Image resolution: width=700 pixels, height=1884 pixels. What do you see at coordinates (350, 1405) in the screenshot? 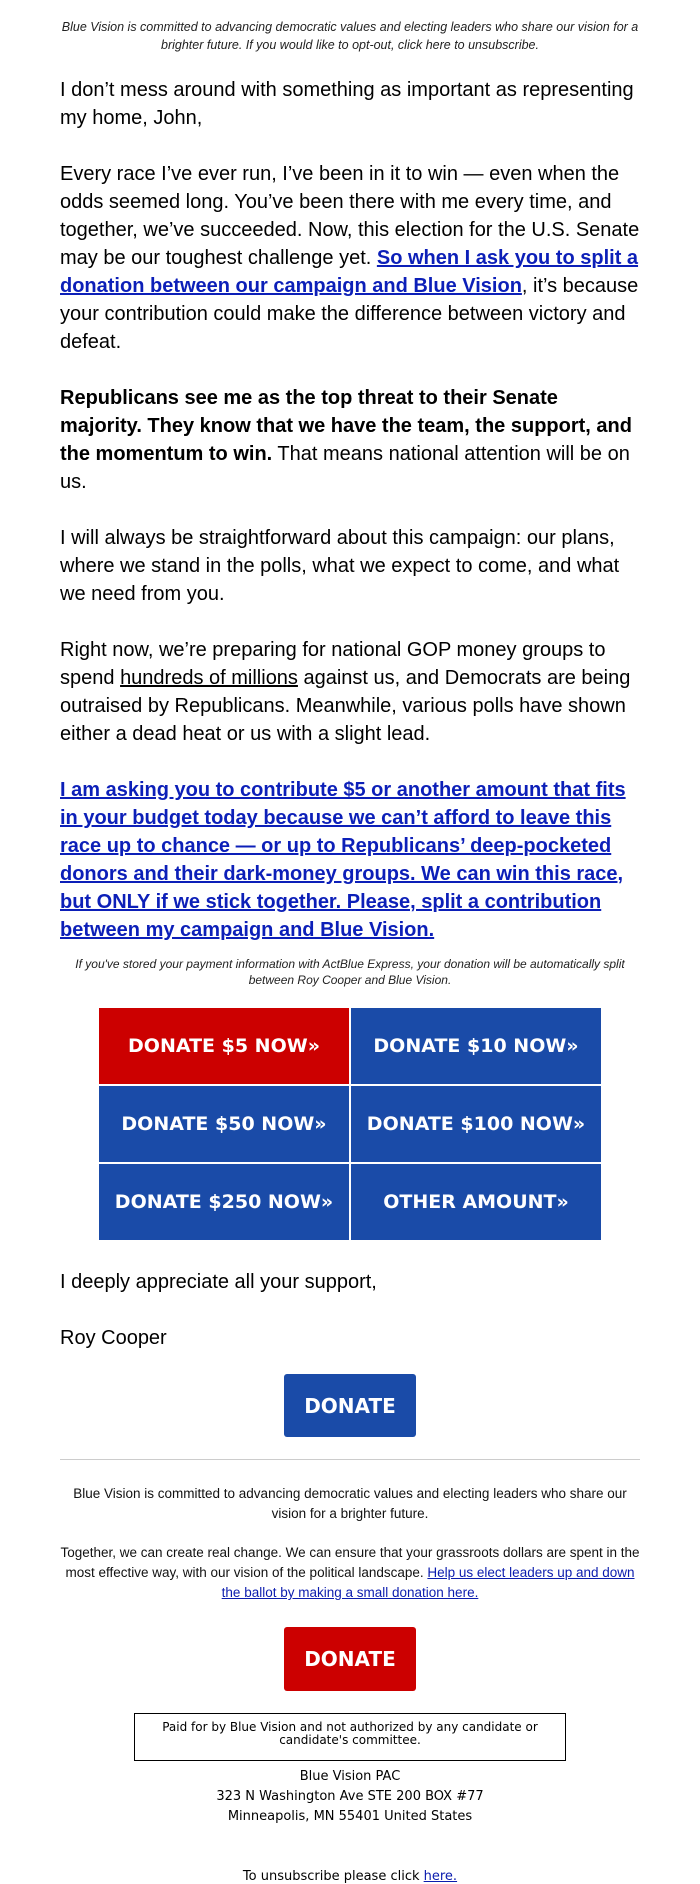
I see `donate-button: DONATE` at bounding box center [350, 1405].